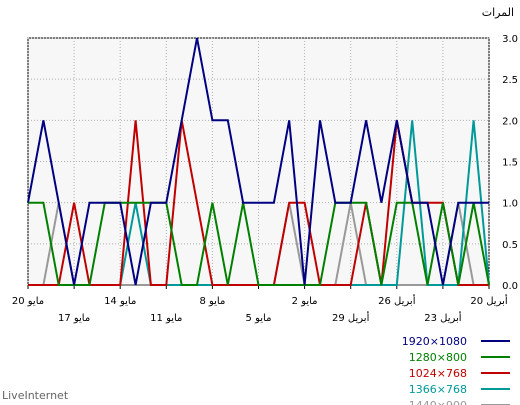 The width and height of the screenshot is (520, 405). I want to click on x-tick-label: 26 أبريل, so click(397, 300).